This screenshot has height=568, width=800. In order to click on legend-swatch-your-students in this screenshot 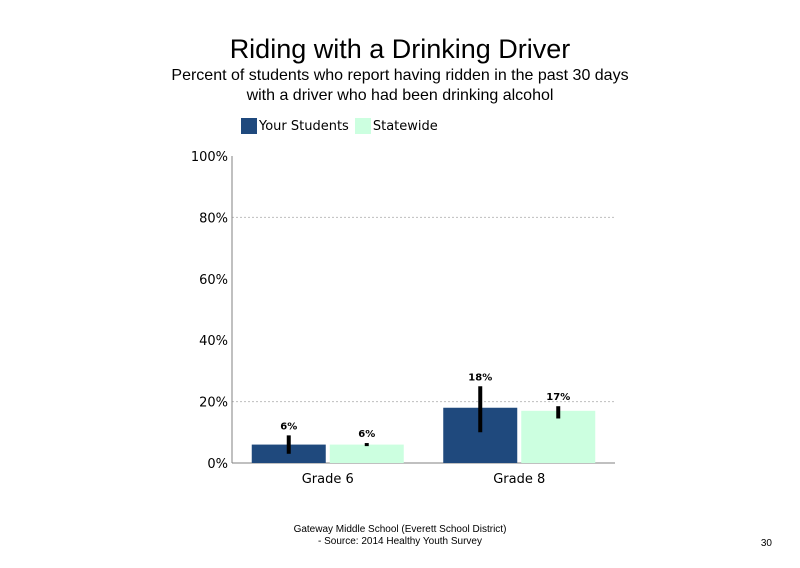, I will do `click(249, 126)`.